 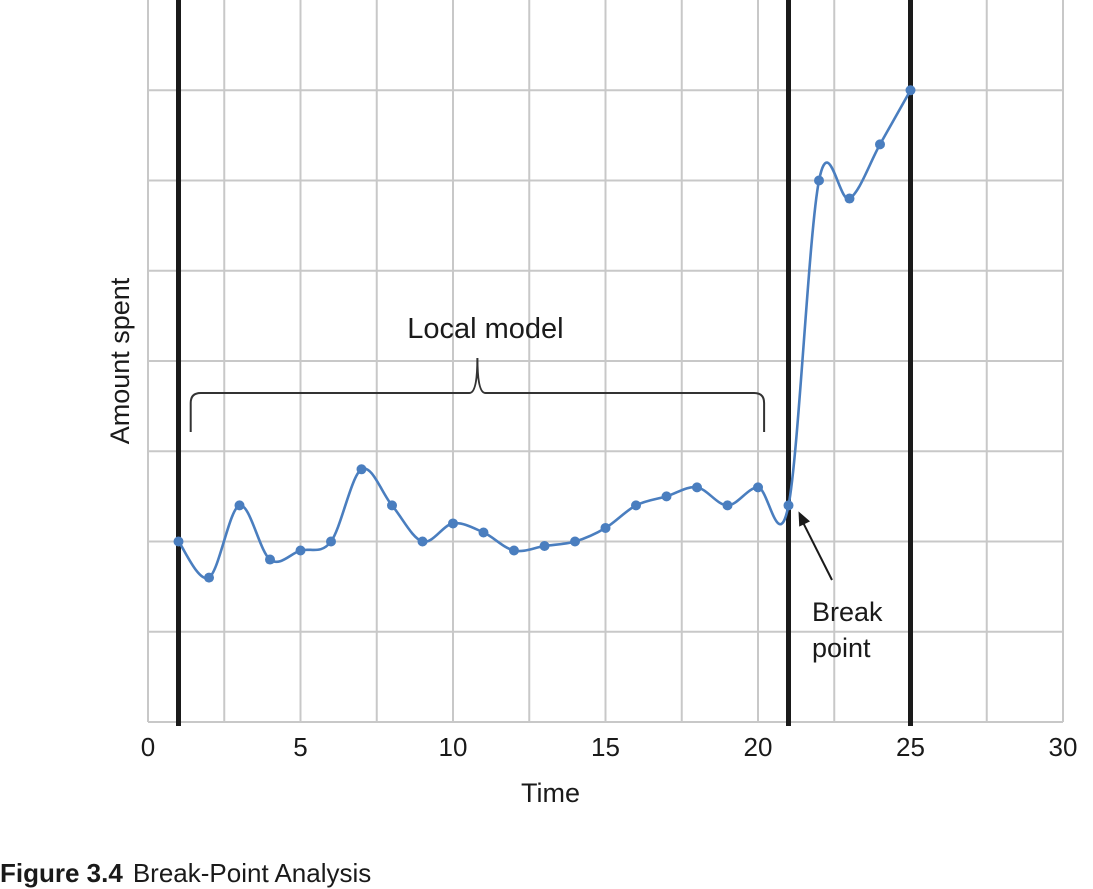 I want to click on figure-caption: Figure 3.4 Break-Point Analysis, so click(x=185, y=873).